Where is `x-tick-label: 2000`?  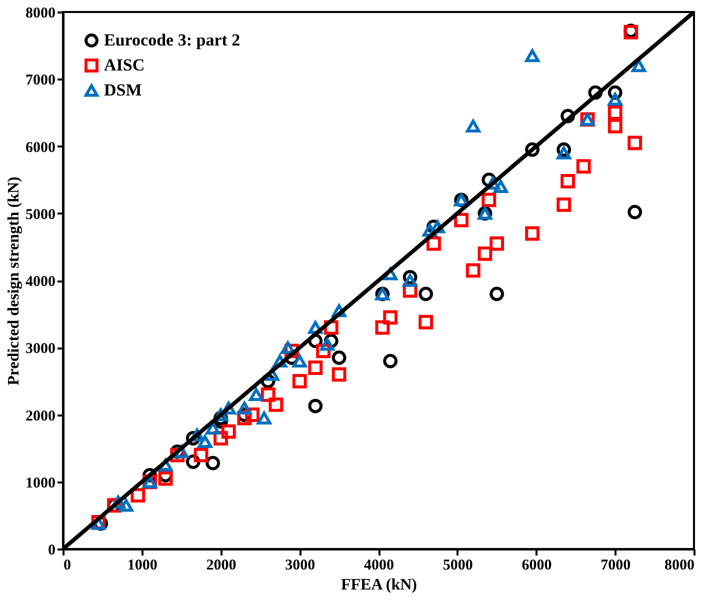 x-tick-label: 2000 is located at coordinates (221, 566).